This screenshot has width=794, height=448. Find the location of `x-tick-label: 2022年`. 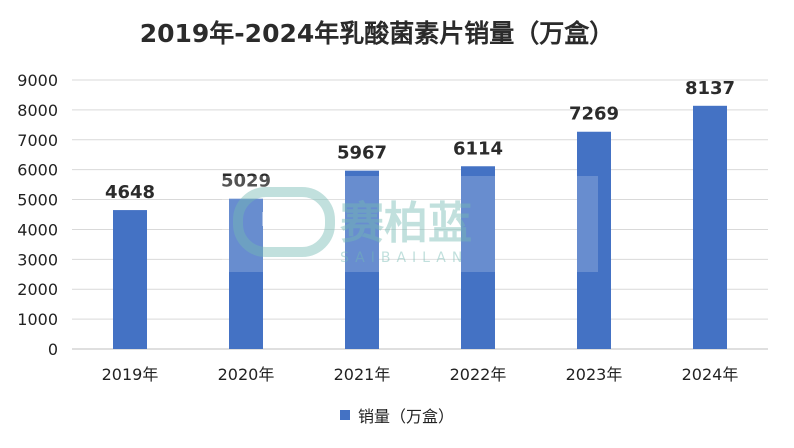

x-tick-label: 2022年 is located at coordinates (478, 374).